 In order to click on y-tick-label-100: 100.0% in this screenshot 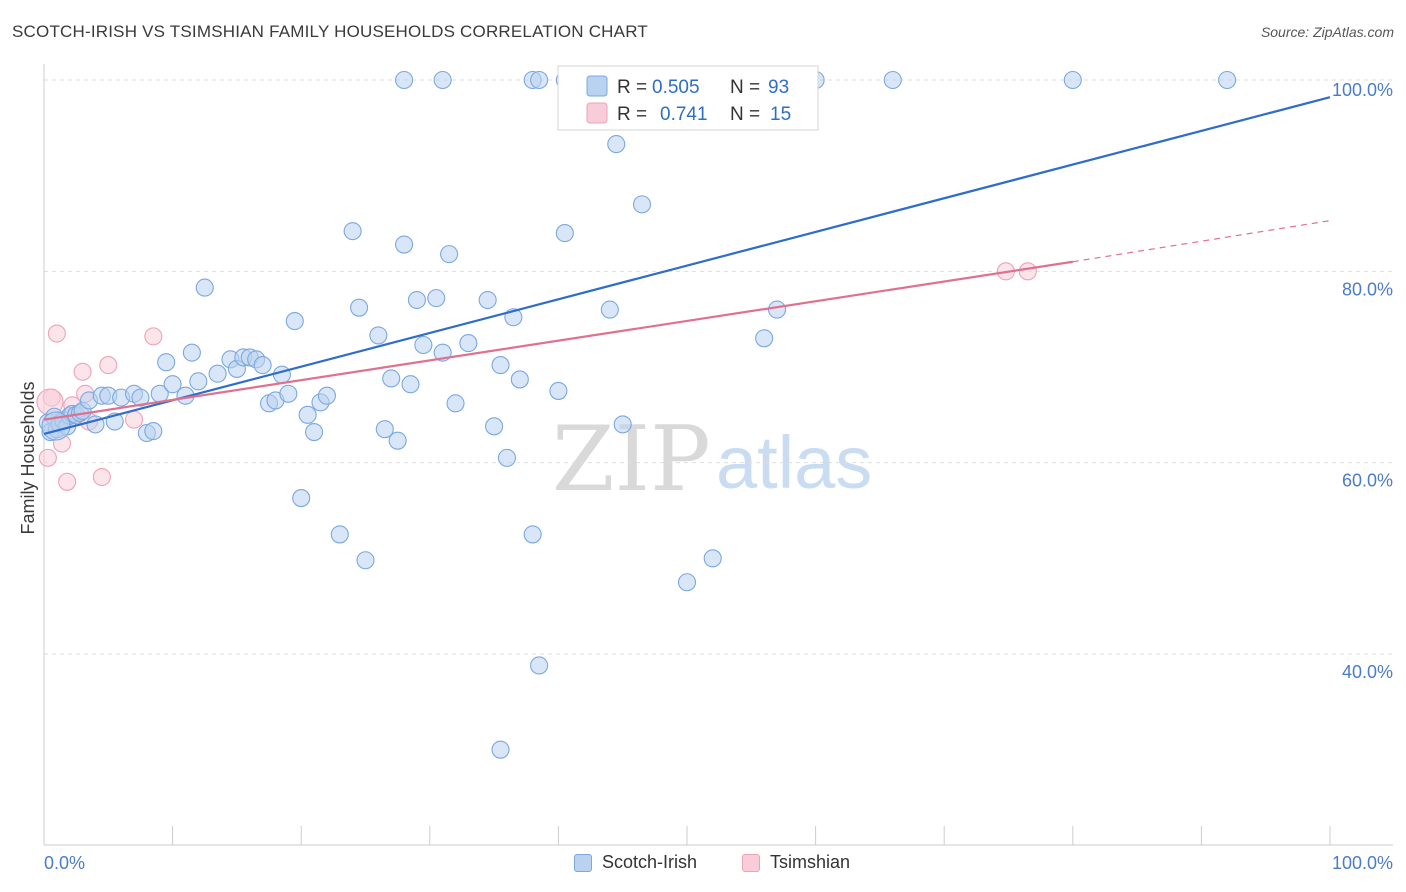, I will do `click(1362, 90)`.